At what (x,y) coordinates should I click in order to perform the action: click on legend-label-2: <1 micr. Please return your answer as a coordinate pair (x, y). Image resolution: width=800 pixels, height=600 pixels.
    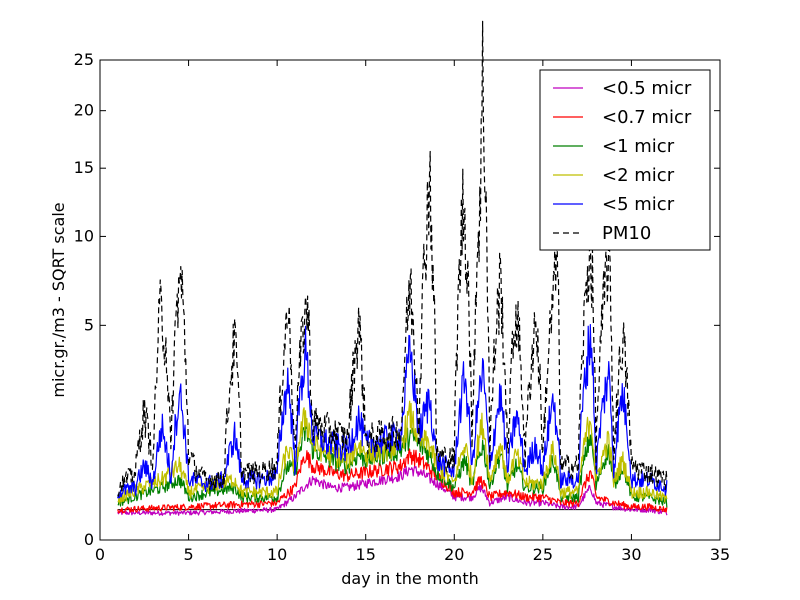
    Looking at the image, I should click on (638, 146).